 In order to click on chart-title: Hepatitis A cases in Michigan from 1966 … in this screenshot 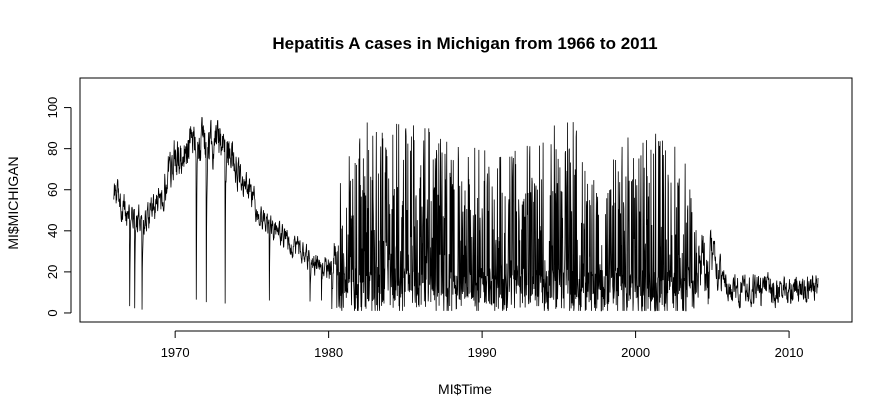, I will do `click(464, 43)`.